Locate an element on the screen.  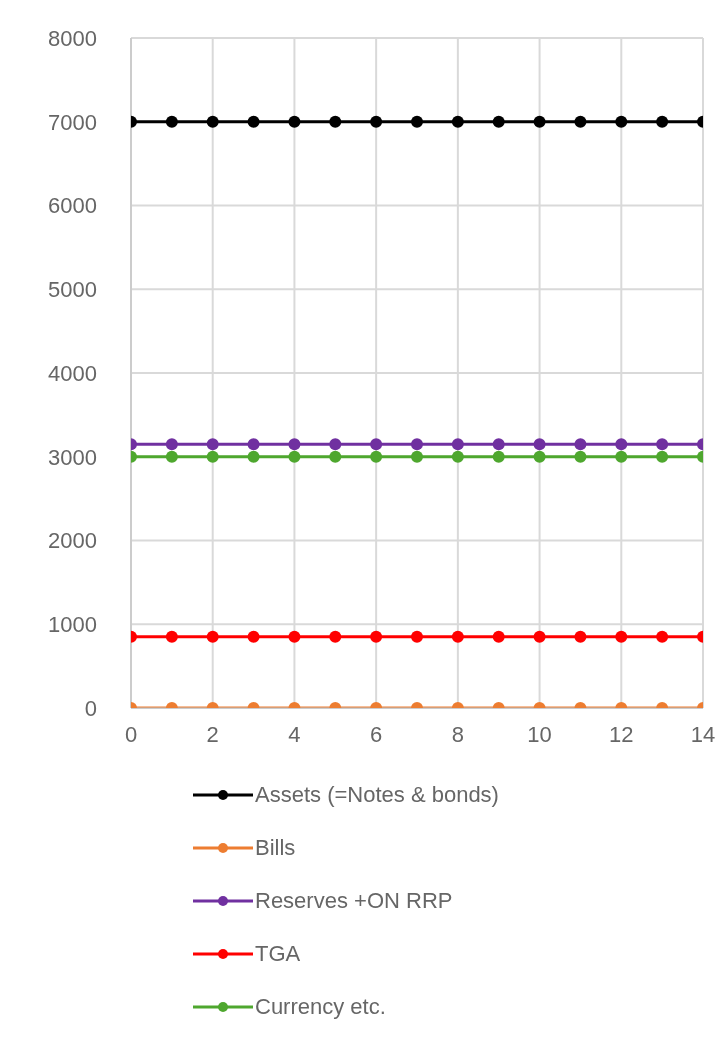
y-tick-label: 0 is located at coordinates (90, 708).